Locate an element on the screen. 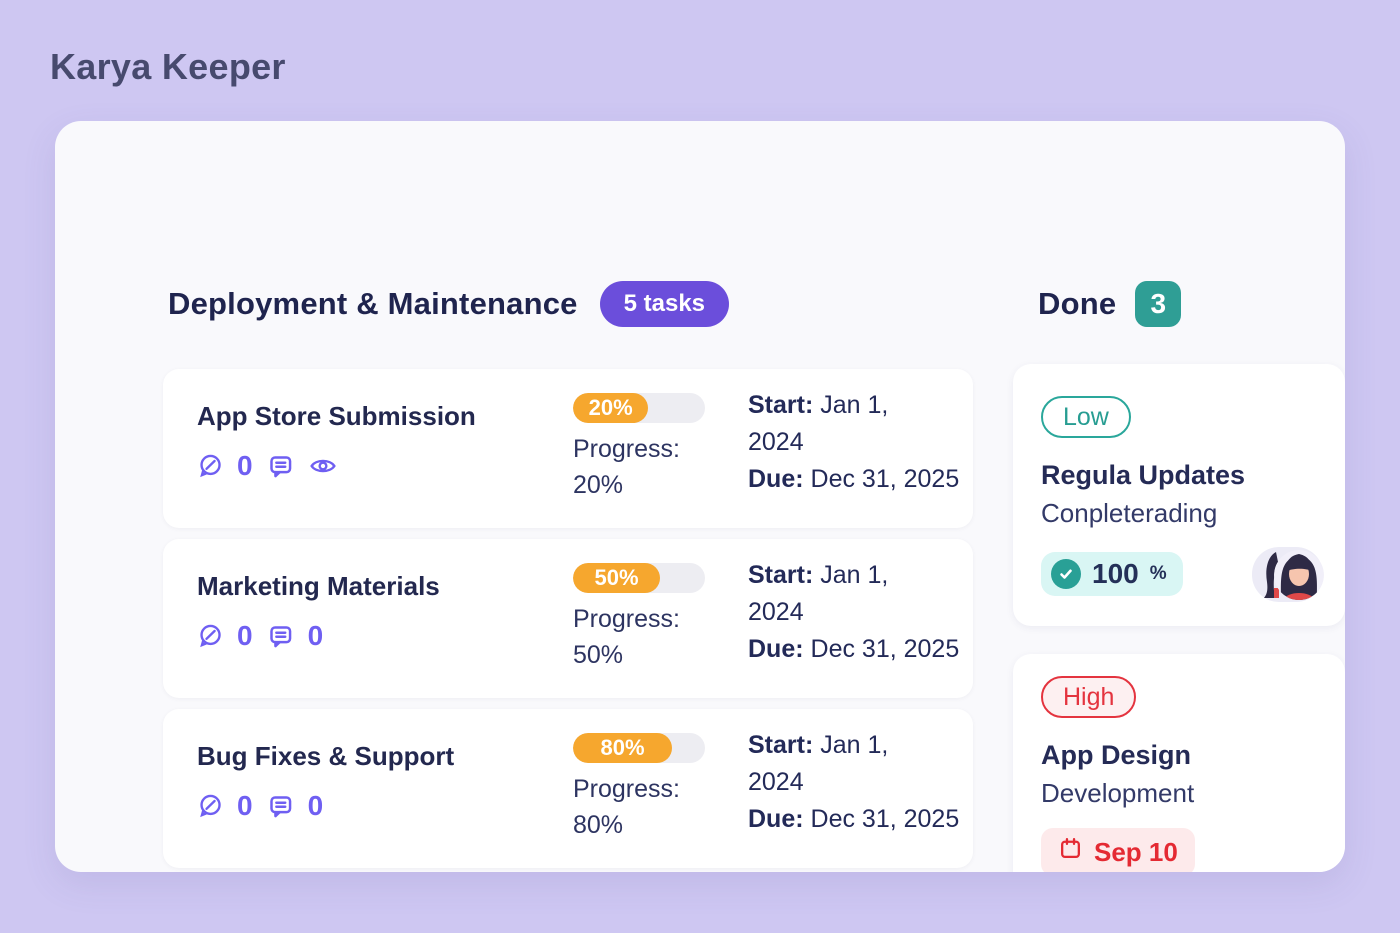  done-card-regula-updates: Low Regula Updates Conpleterading 100% is located at coordinates (1179, 495).